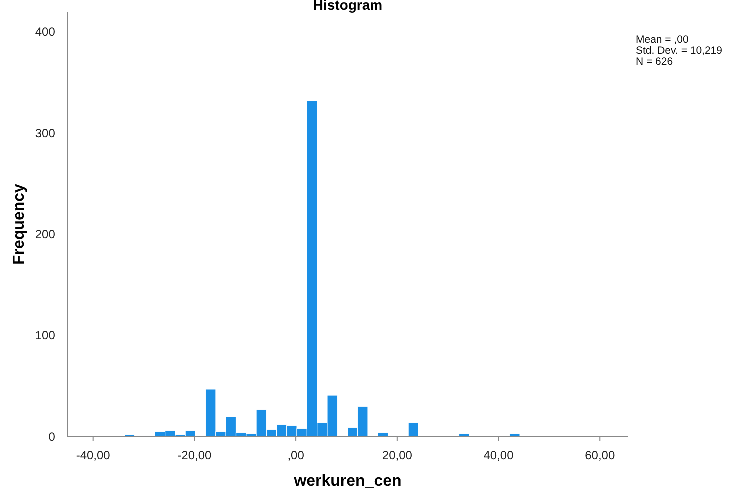  What do you see at coordinates (296, 455) in the screenshot?
I see `x-tick-label: ,00` at bounding box center [296, 455].